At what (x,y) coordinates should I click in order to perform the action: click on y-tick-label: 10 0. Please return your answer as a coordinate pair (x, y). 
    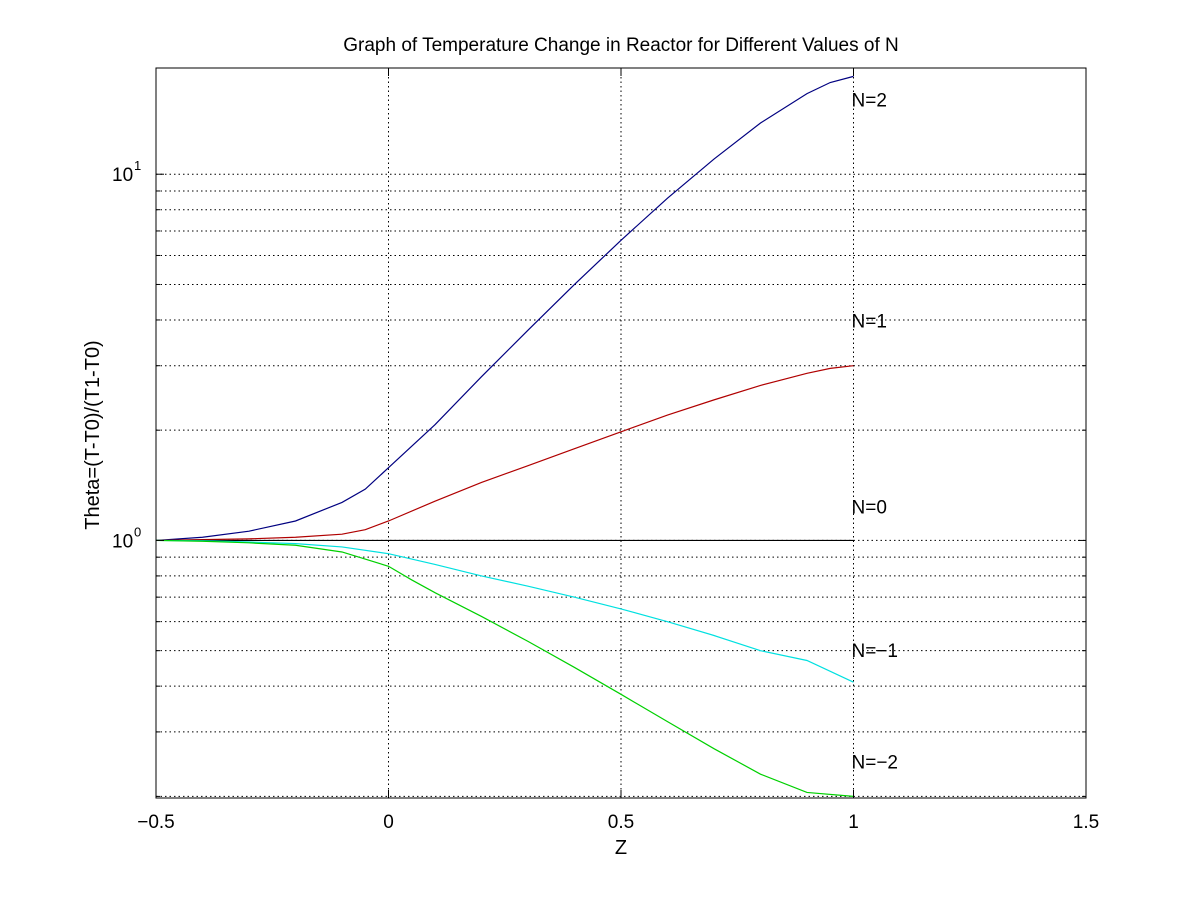
    Looking at the image, I should click on (126, 538).